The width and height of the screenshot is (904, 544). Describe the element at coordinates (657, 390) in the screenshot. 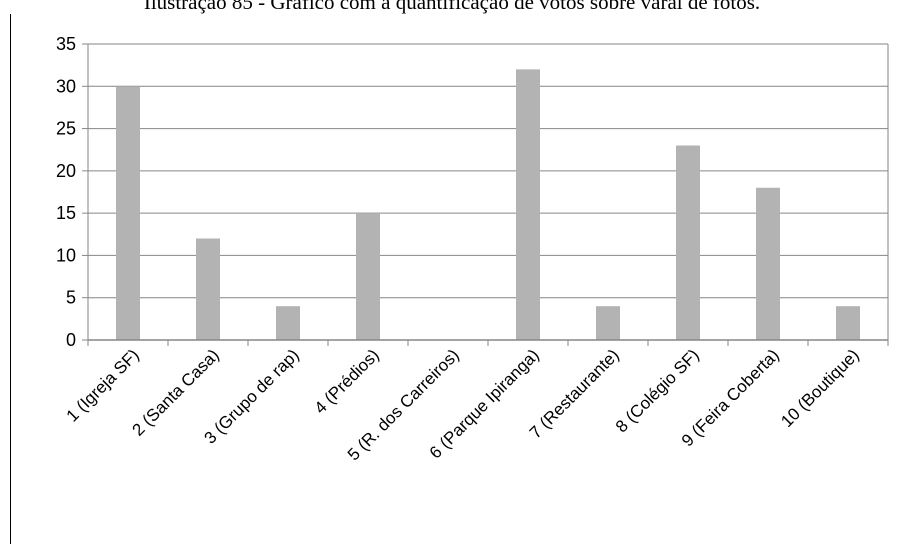

I see `x-tick-label: 8 (Colégio SF)` at that location.